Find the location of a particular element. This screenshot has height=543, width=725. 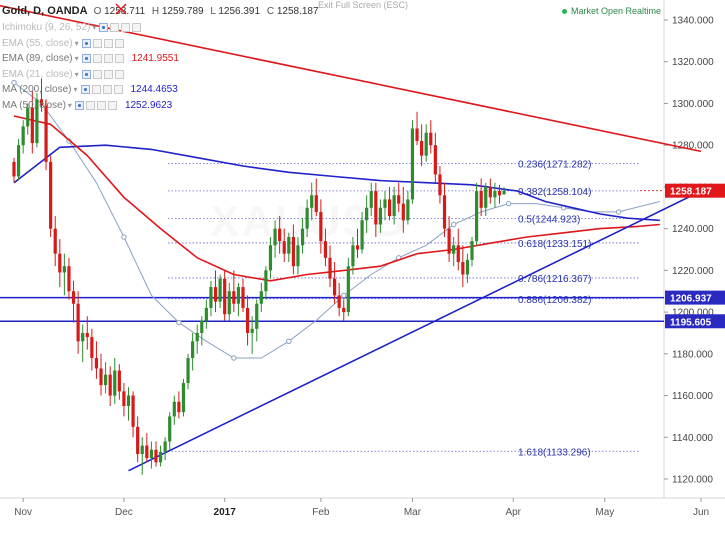

indicator-row: EMA (89, close) ▾ 1241.9551 is located at coordinates (162, 59).